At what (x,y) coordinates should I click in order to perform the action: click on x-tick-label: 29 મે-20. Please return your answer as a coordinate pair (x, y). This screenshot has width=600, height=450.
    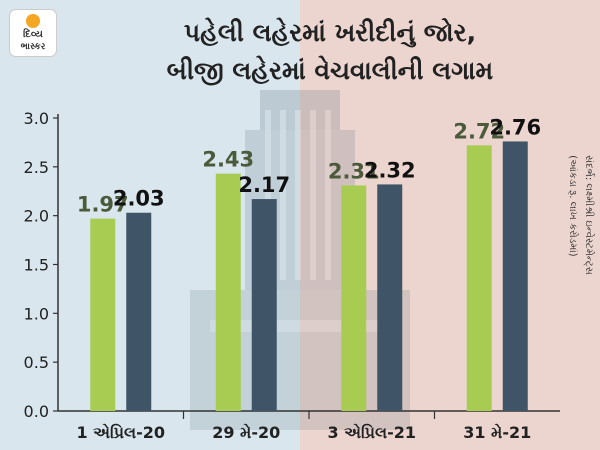
    Looking at the image, I should click on (246, 432).